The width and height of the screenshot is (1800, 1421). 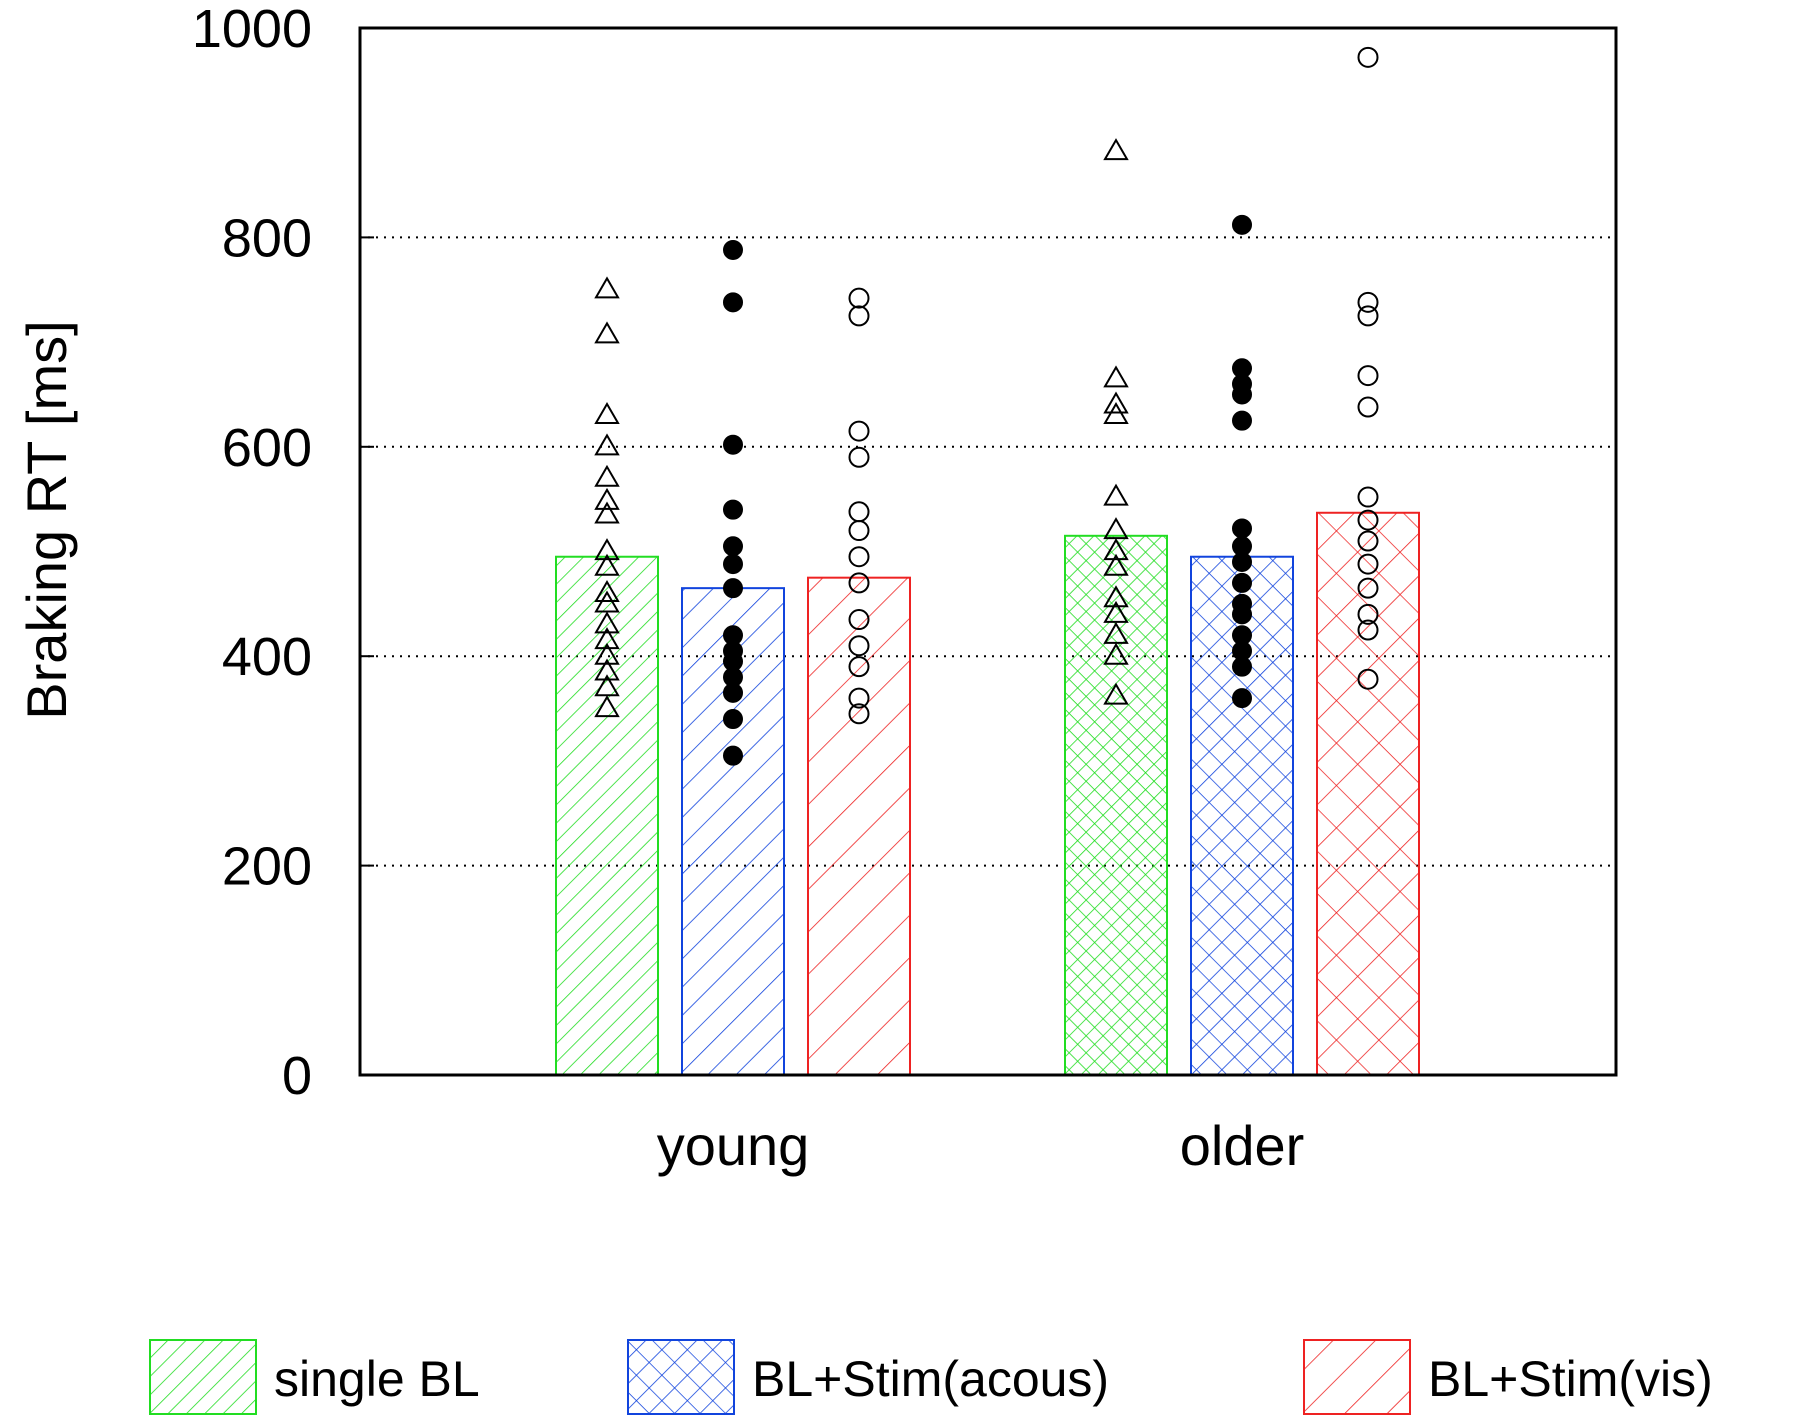 What do you see at coordinates (1570, 1379) in the screenshot?
I see `legend-label: BL+Stim(vis)` at bounding box center [1570, 1379].